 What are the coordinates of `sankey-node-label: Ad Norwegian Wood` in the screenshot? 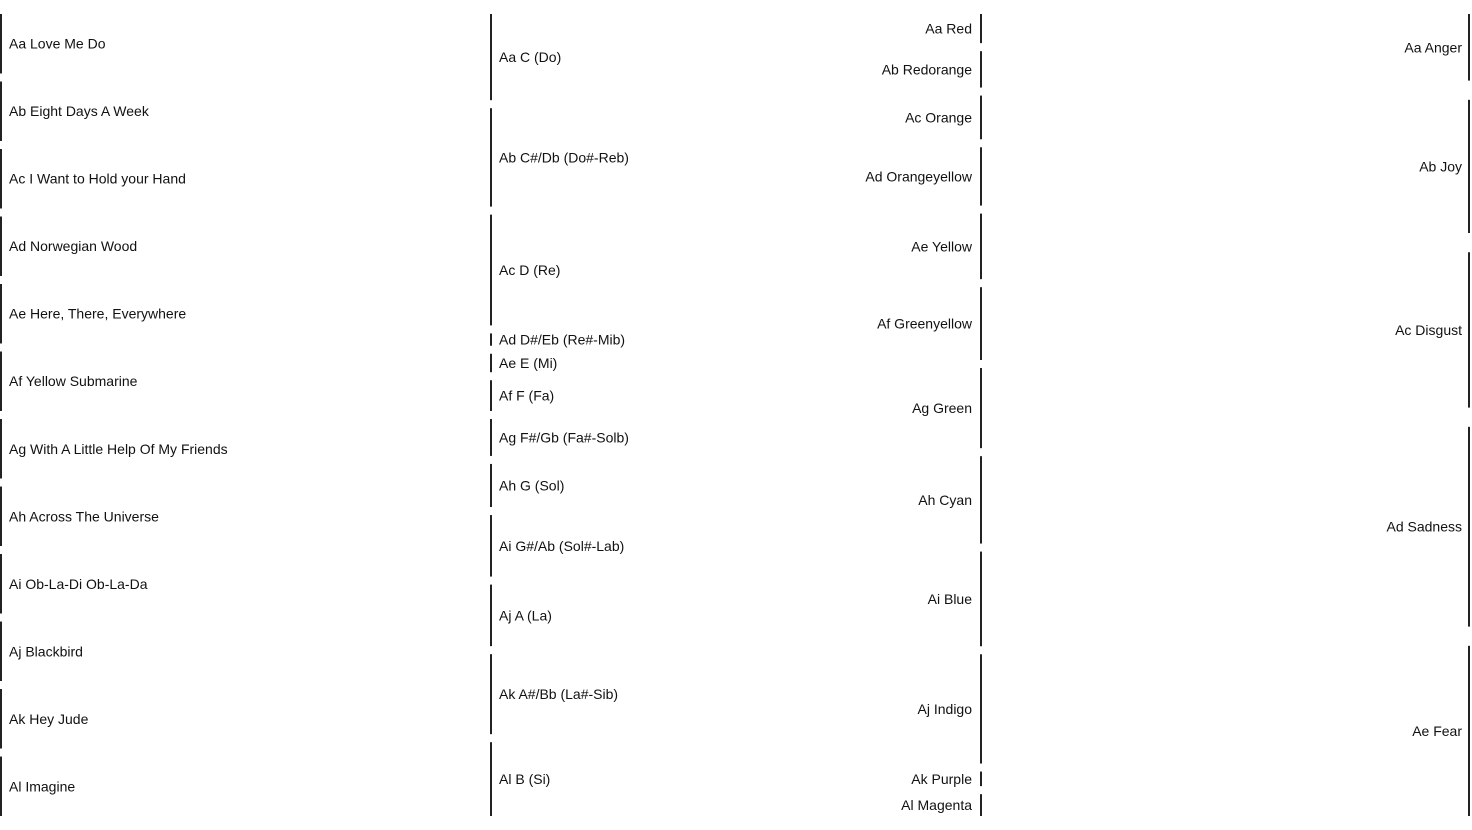 It's located at (73, 246).